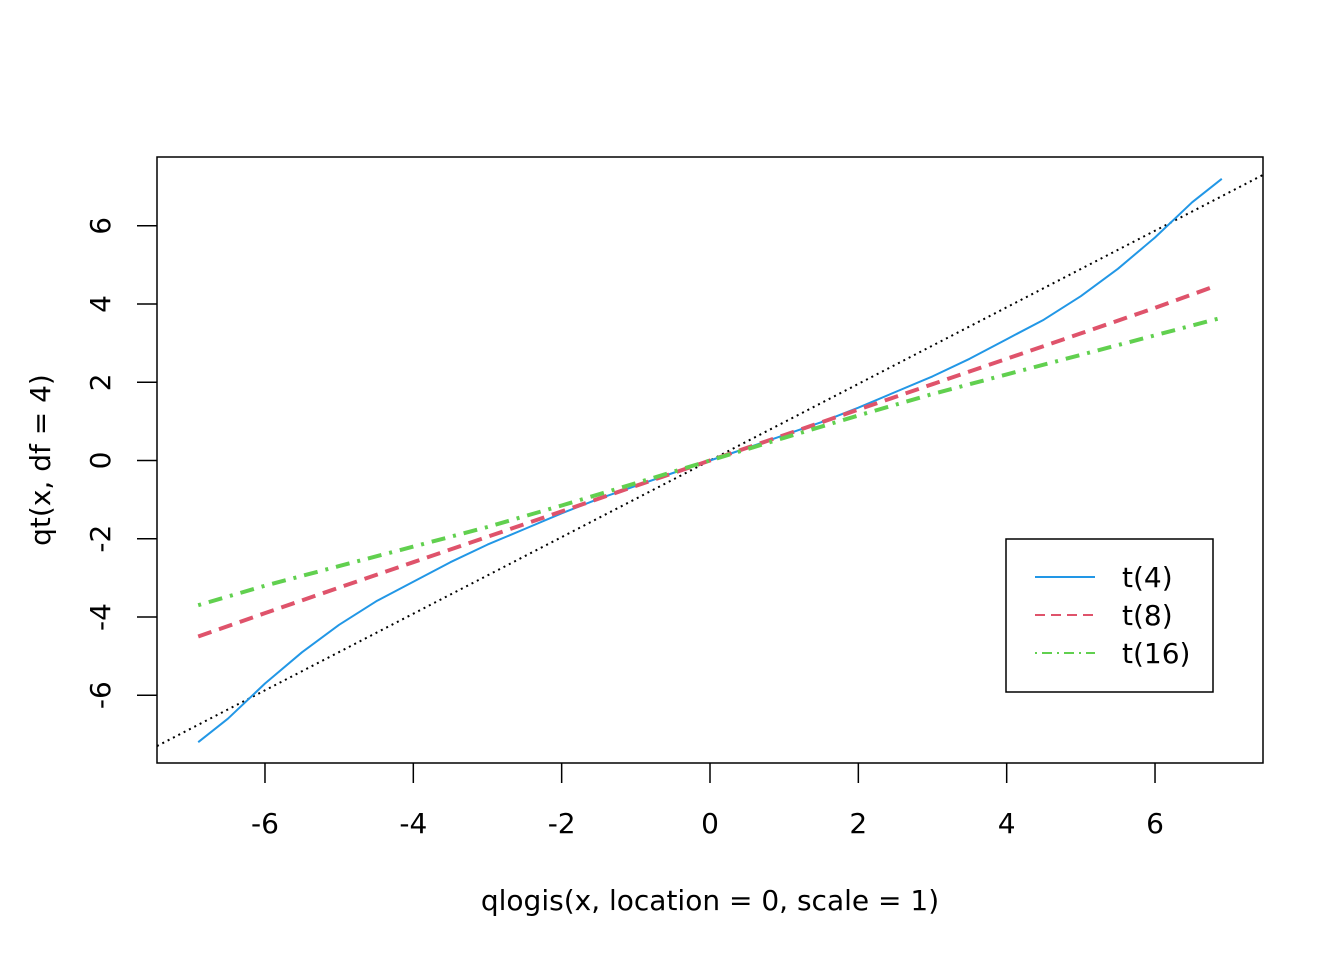 The image size is (1344, 960). What do you see at coordinates (100, 382) in the screenshot?
I see `y-tick-label: 2` at bounding box center [100, 382].